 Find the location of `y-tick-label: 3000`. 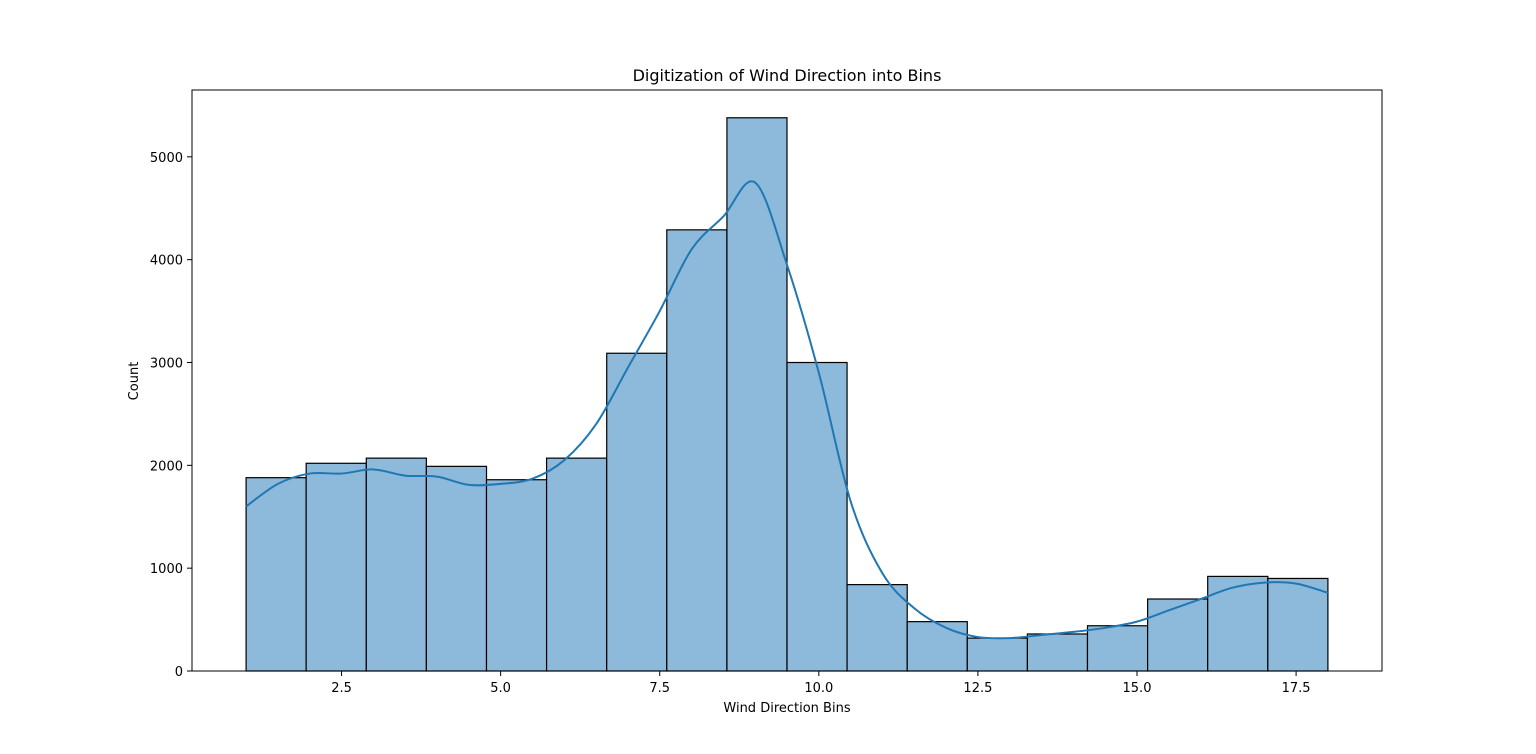

y-tick-label: 3000 is located at coordinates (166, 364).